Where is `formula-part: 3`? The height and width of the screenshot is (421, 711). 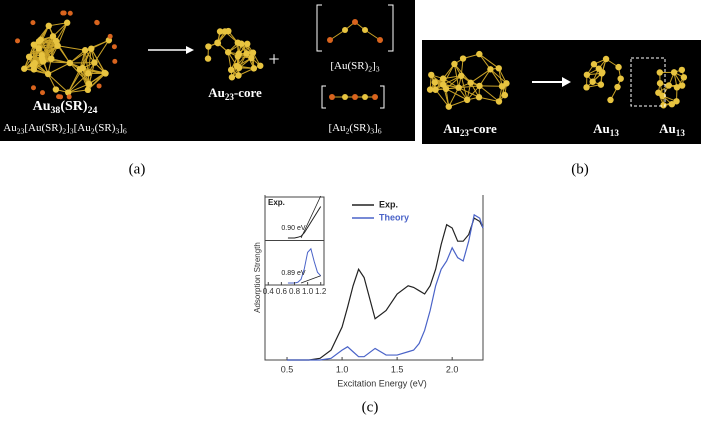 formula-part: 3 is located at coordinates (72, 130).